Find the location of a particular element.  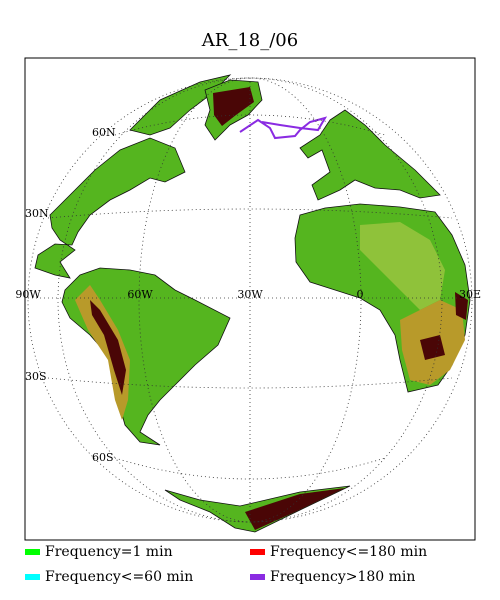

andes is located at coordinates (102, 352).